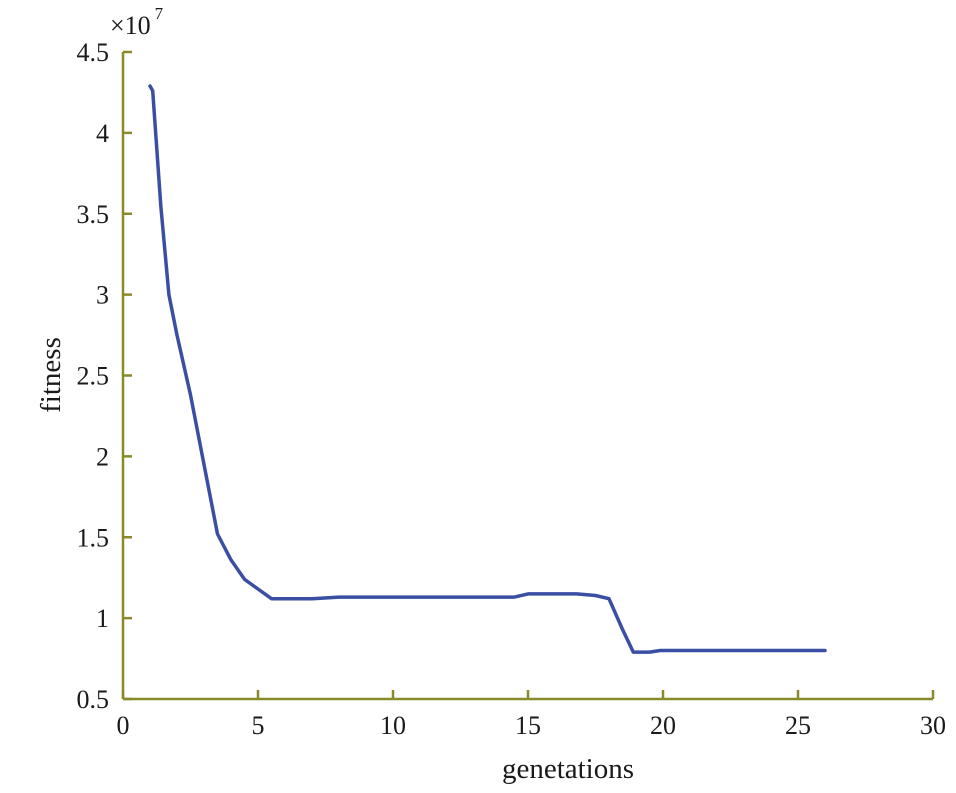 The width and height of the screenshot is (956, 793). I want to click on x-ticks: 0 5 10 15 20 25 30, so click(531, 715).